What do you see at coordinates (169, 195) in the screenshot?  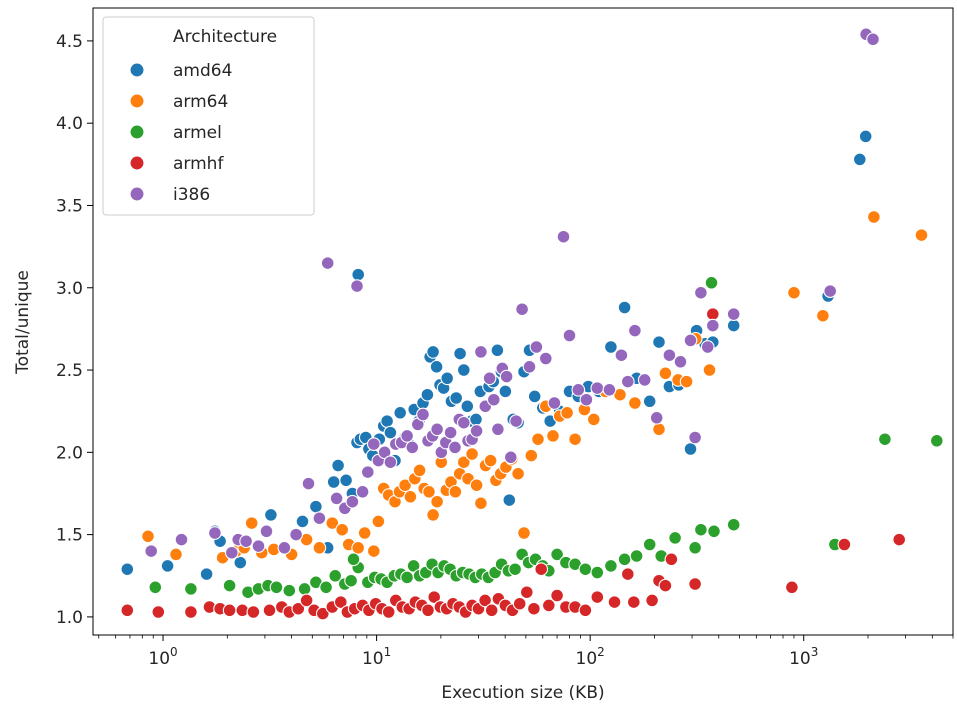 I see `legend-entry-i386: i386` at bounding box center [169, 195].